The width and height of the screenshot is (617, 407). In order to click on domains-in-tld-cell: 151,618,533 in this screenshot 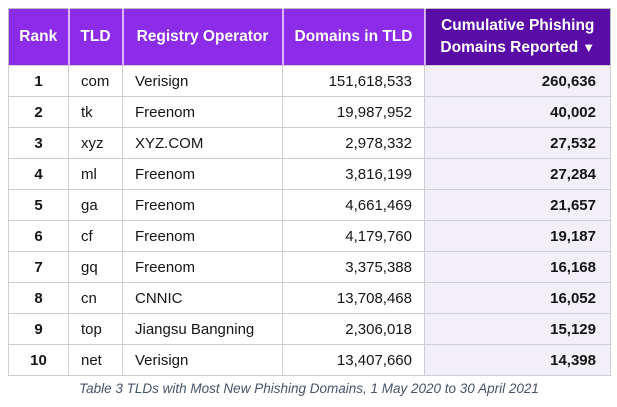, I will do `click(353, 81)`.